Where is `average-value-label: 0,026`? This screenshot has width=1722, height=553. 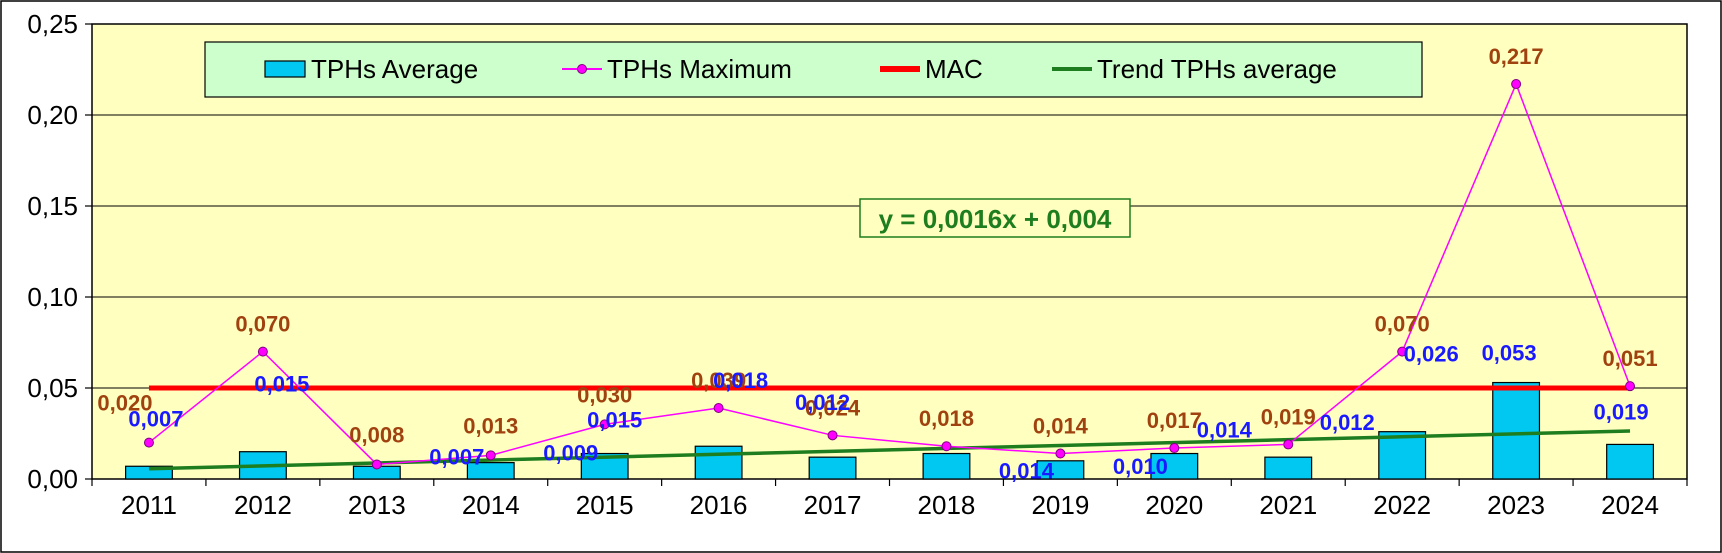
average-value-label: 0,026 is located at coordinates (1431, 354).